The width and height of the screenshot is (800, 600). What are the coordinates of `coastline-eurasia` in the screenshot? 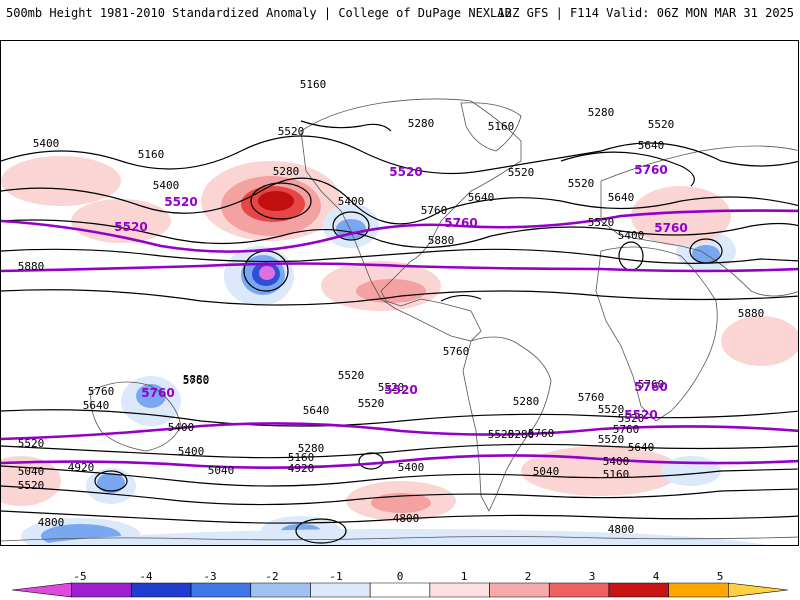 It's located at (699, 221).